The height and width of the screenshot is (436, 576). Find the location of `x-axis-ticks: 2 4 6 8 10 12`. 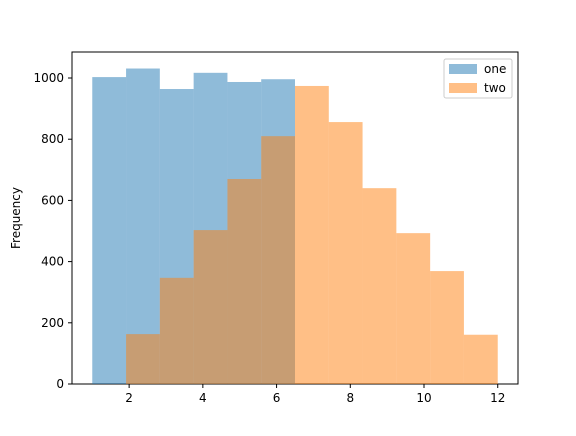

x-axis-ticks: 2 4 6 8 10 12 is located at coordinates (315, 394).